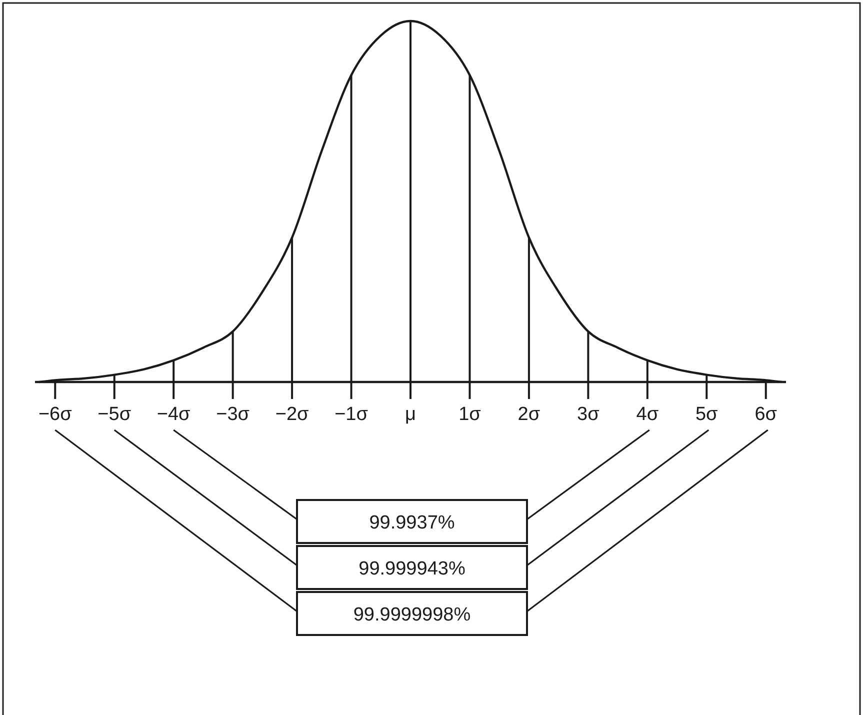  What do you see at coordinates (233, 414) in the screenshot?
I see `x-tick-label: −3σ` at bounding box center [233, 414].